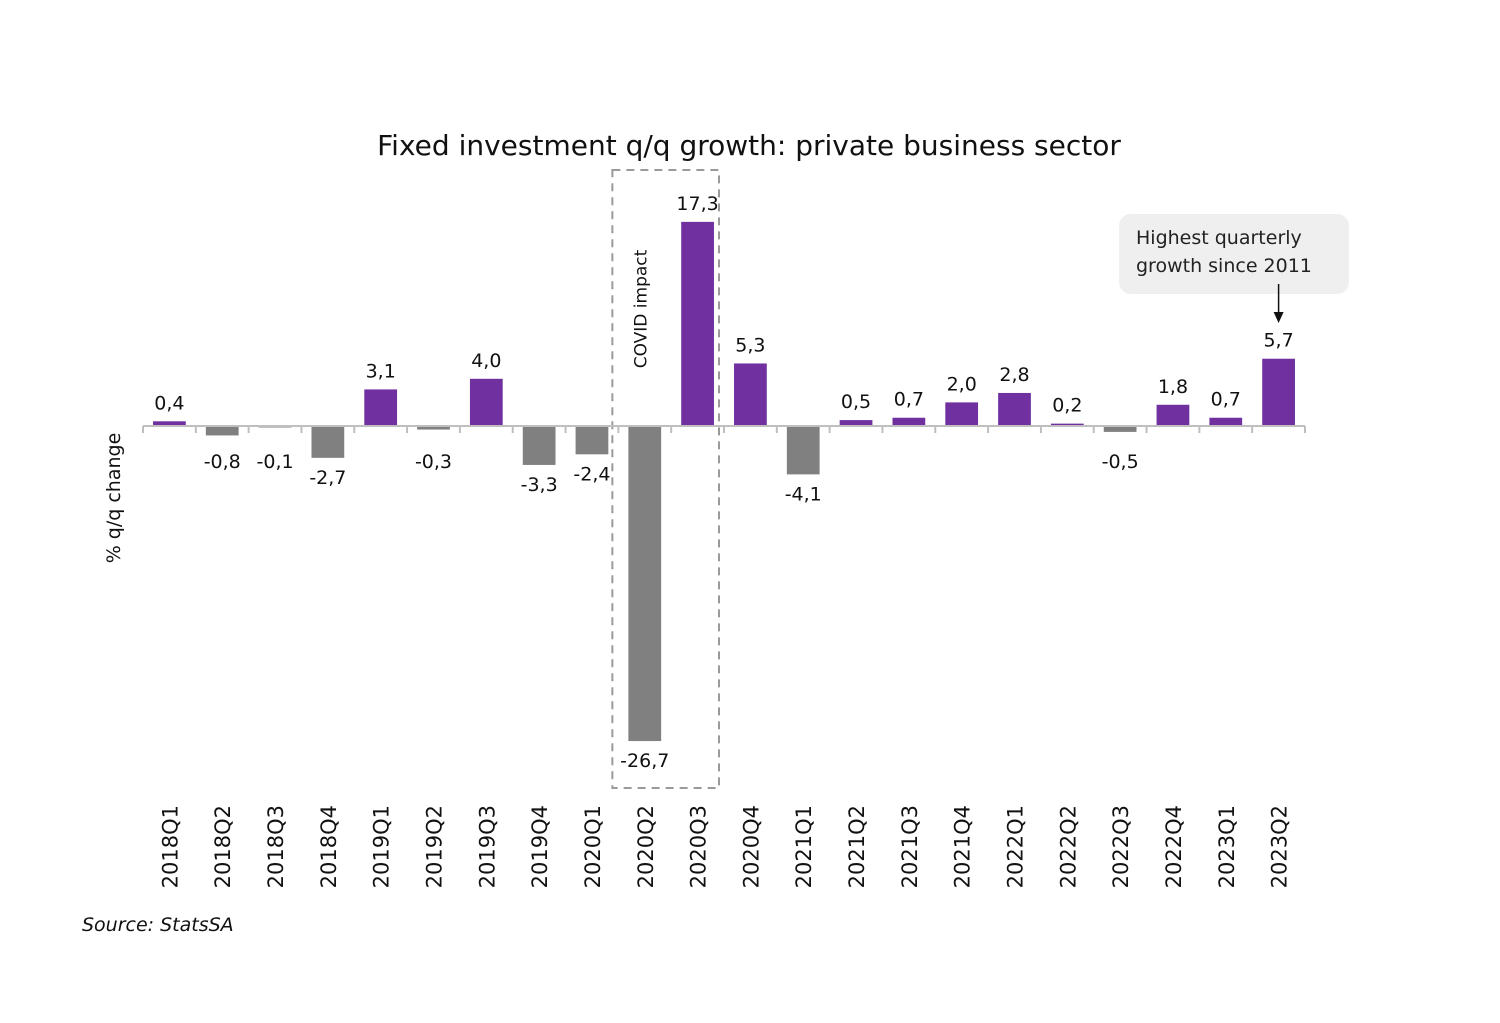  I want to click on x-tick-label-2020Q1: 2020Q1, so click(593, 846).